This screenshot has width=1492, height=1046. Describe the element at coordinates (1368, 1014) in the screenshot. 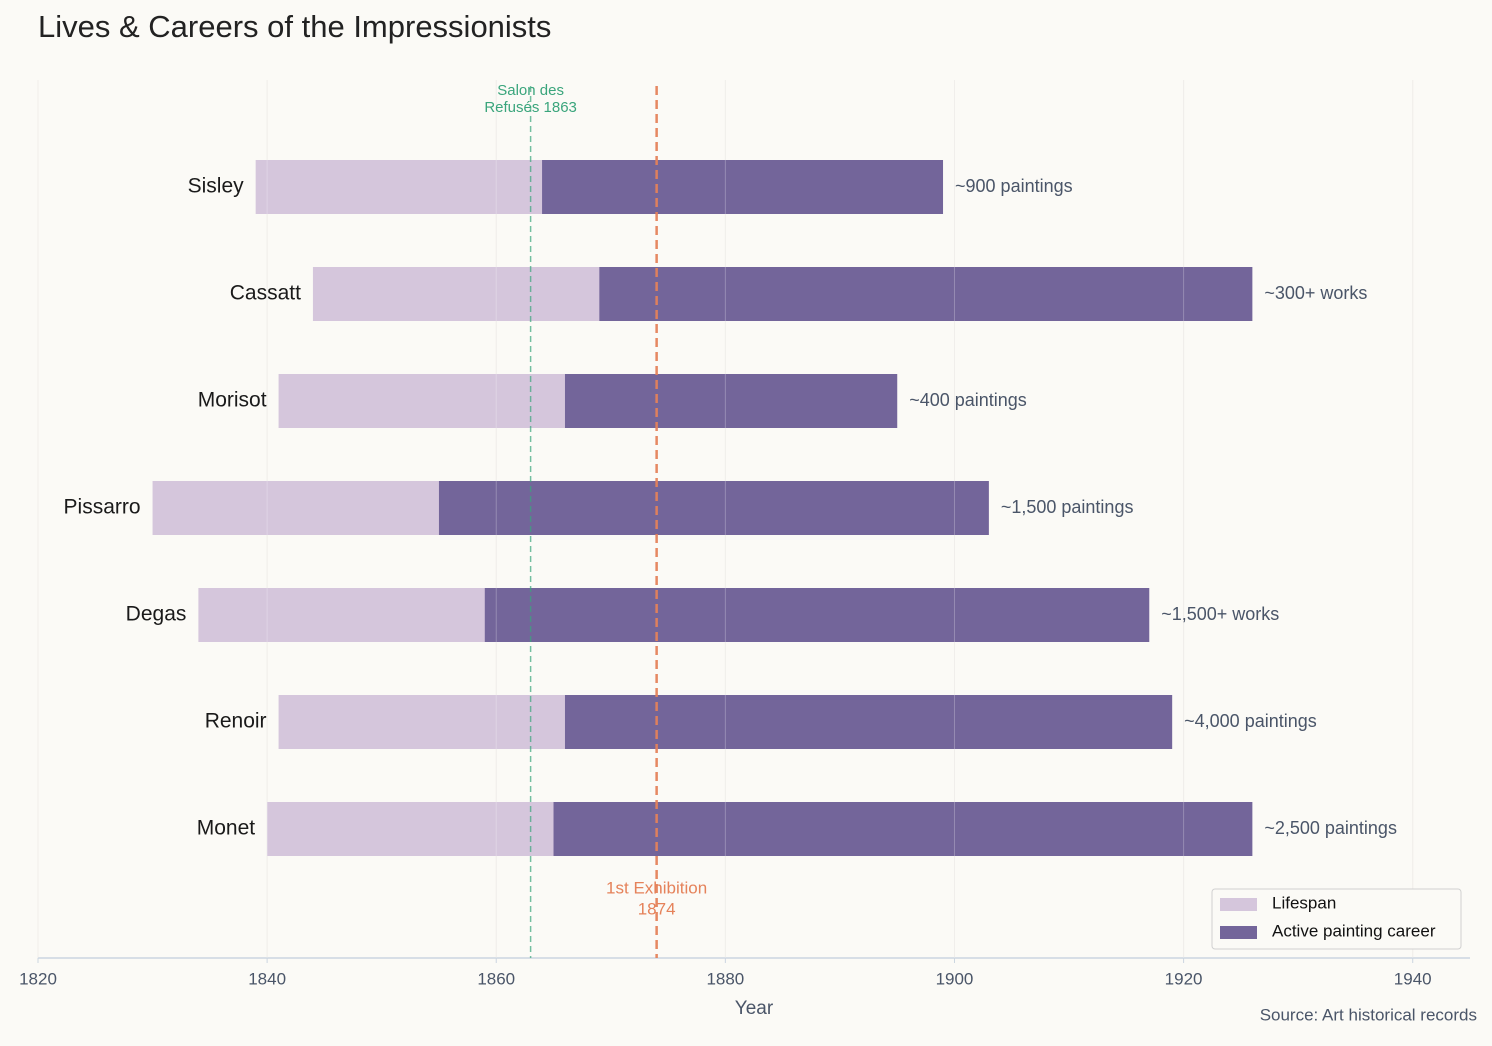

I see `source-note: Source: Art historical records` at that location.